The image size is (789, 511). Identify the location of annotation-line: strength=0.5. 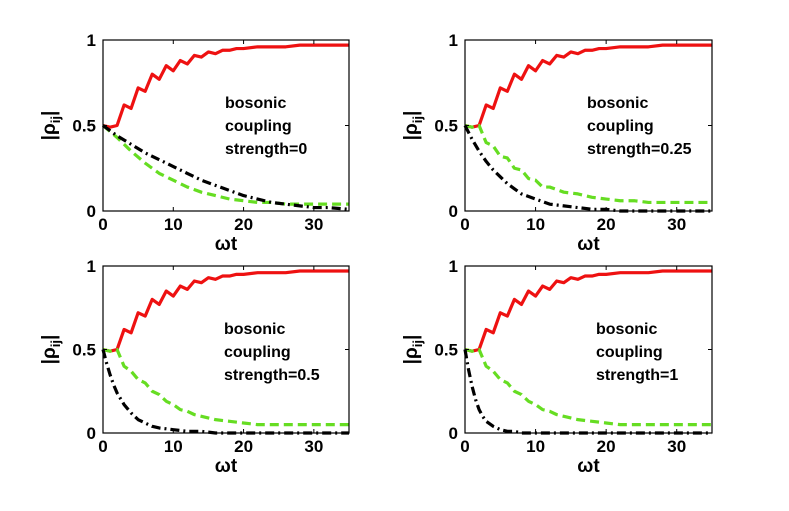
(272, 375).